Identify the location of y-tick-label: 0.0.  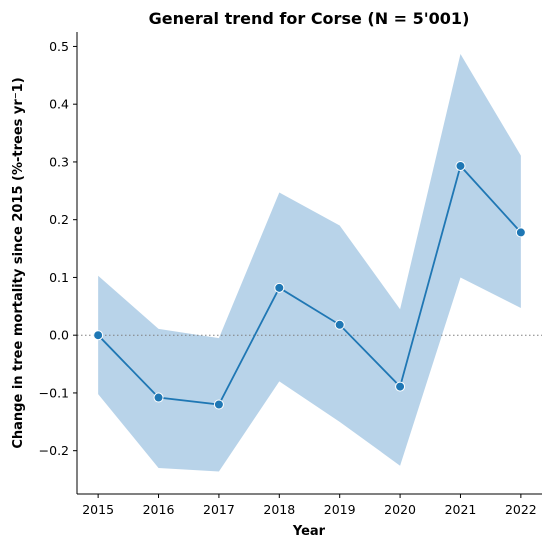
(59, 335).